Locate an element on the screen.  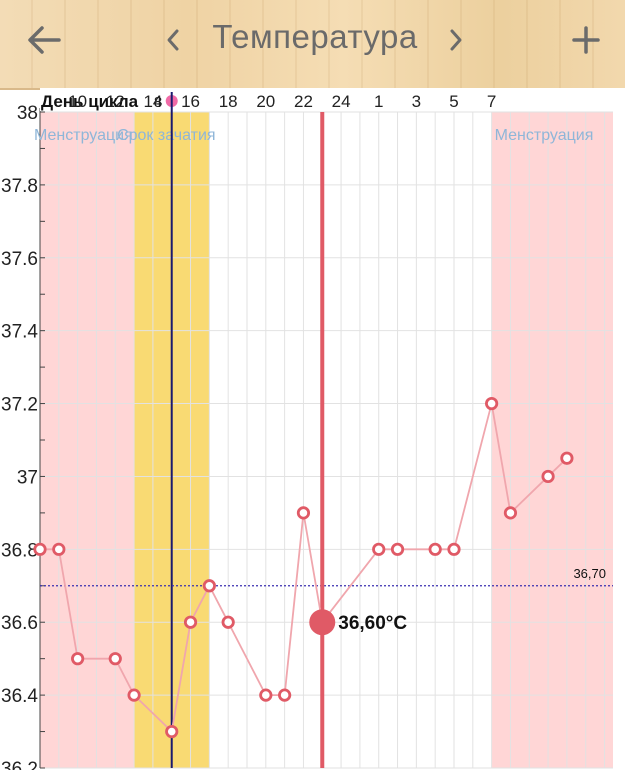
y-tick-label: 36.6 is located at coordinates (19, 623).